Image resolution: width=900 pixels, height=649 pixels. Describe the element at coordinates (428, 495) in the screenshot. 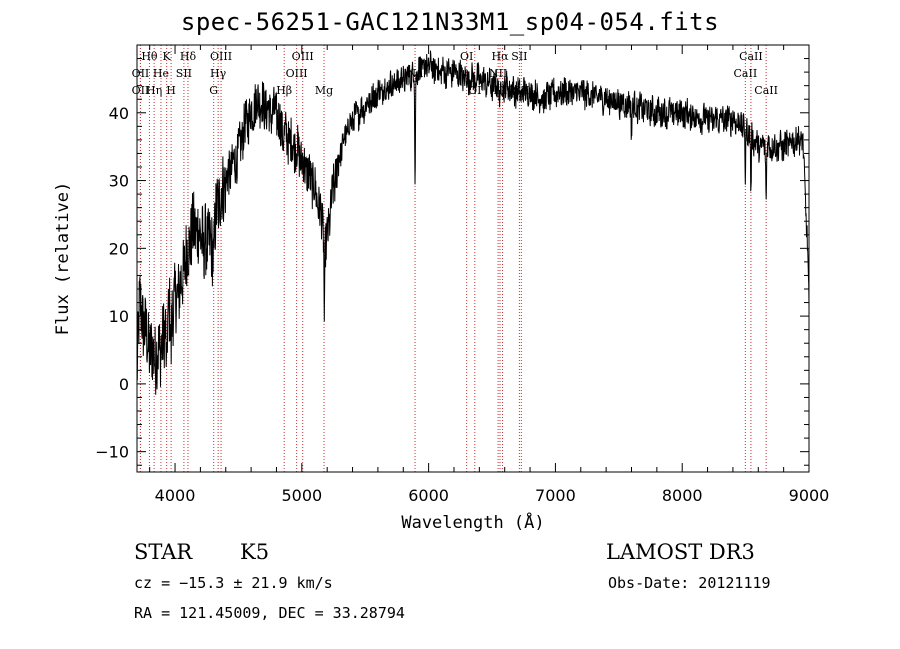

I see `x-tick-label: 6000` at that location.